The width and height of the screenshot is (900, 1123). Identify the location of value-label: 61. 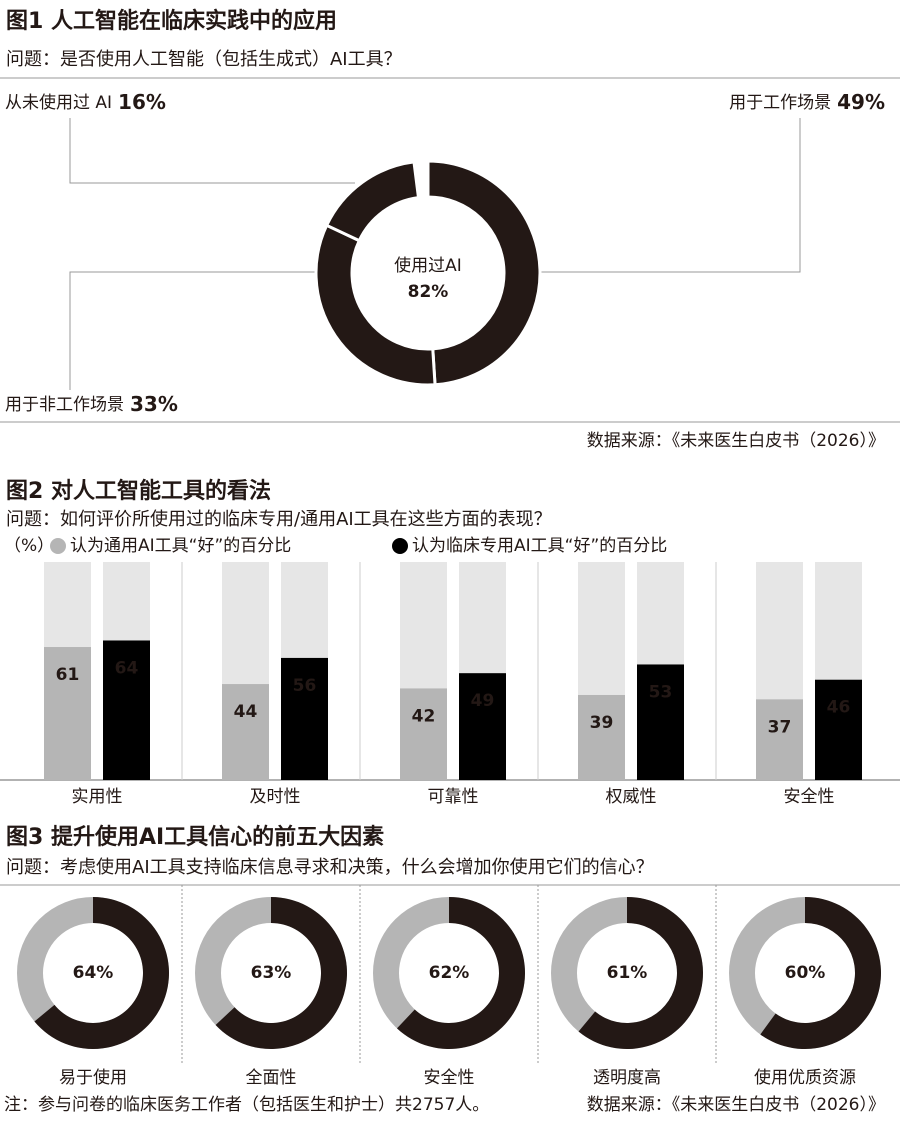
(68, 675).